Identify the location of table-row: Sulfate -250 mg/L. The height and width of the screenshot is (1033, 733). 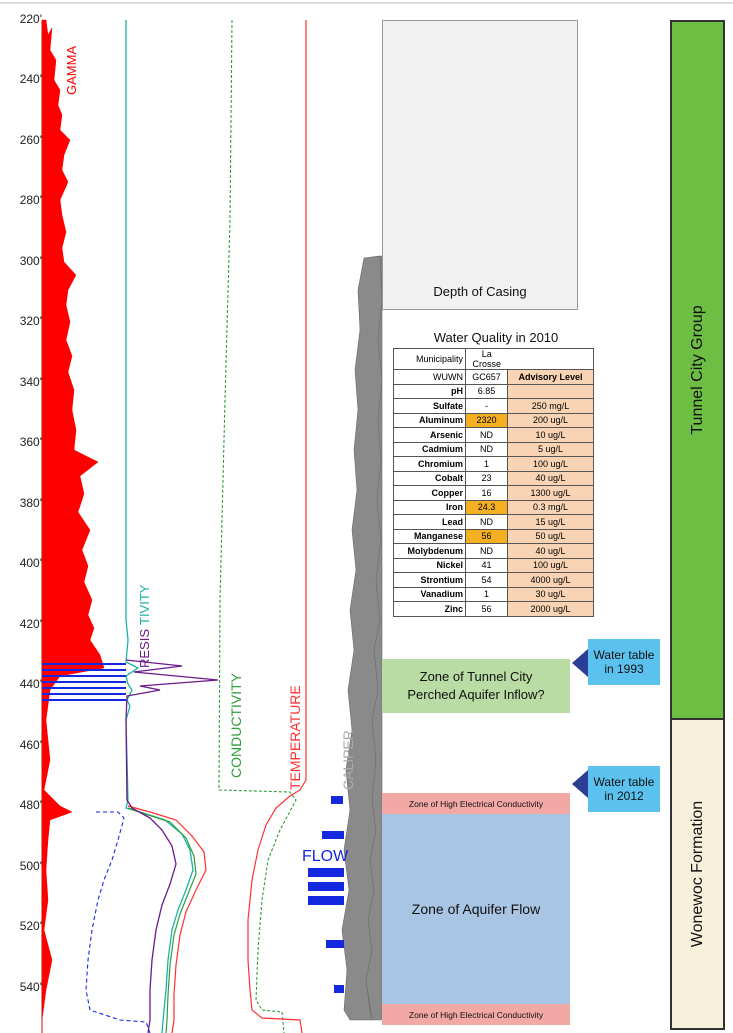
(493, 406).